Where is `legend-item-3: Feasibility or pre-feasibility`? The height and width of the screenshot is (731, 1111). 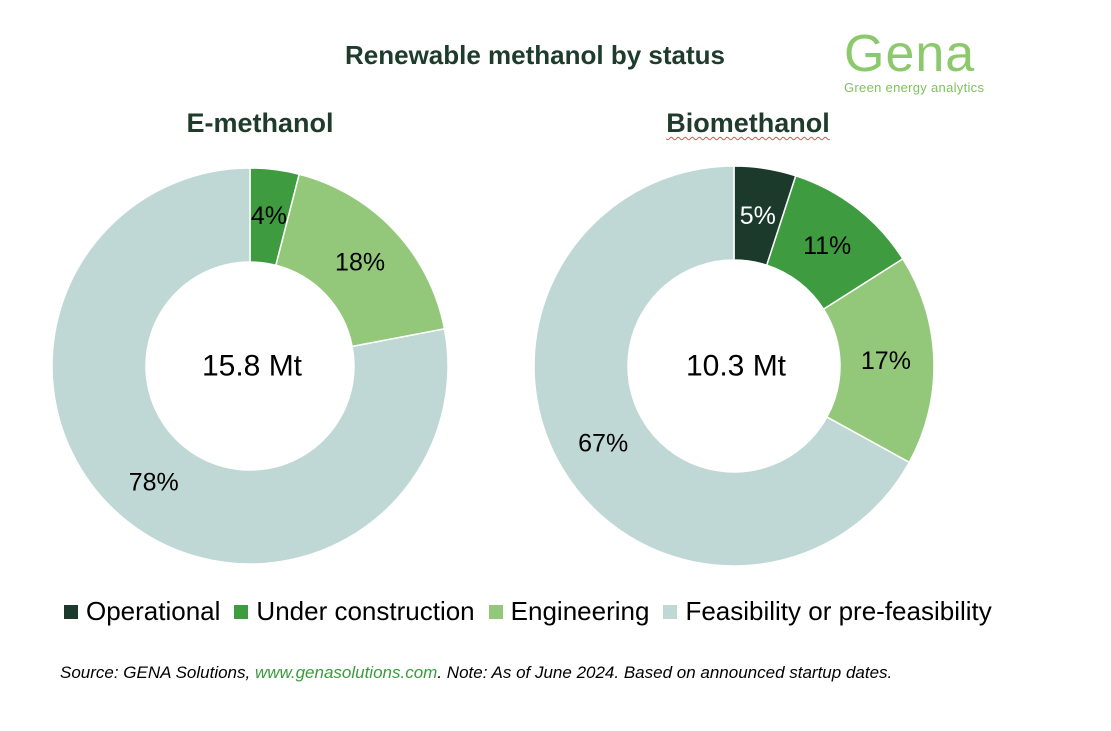
legend-item-3: Feasibility or pre-feasibility is located at coordinates (827, 611).